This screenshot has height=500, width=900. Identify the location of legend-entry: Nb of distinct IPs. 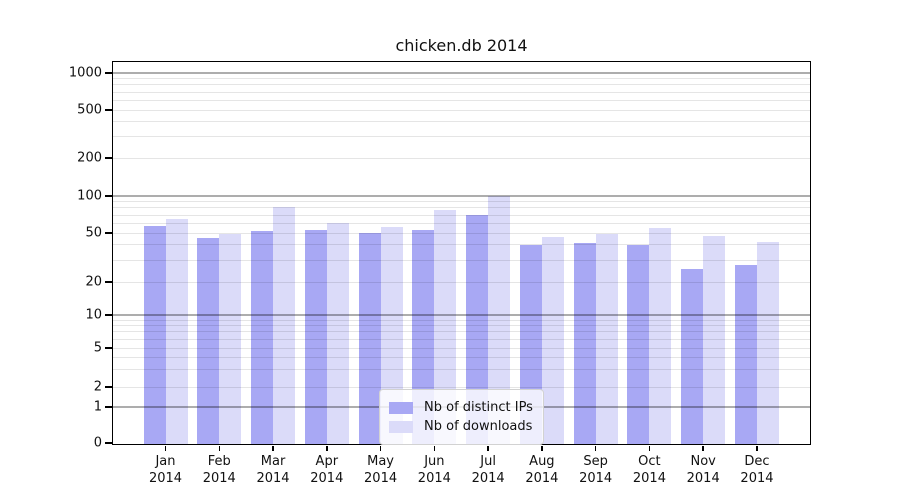
(461, 407).